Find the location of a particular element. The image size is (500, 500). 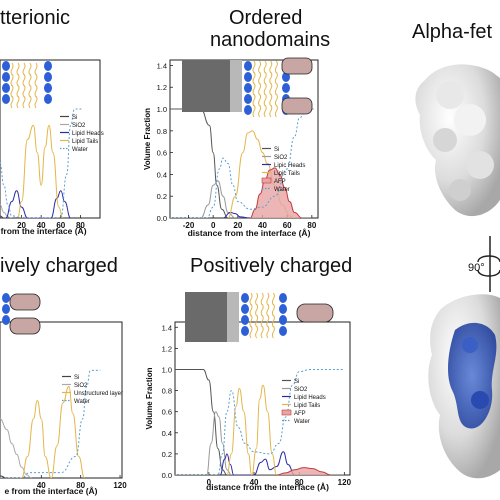

x-tick-label: 40 is located at coordinates (41, 485).